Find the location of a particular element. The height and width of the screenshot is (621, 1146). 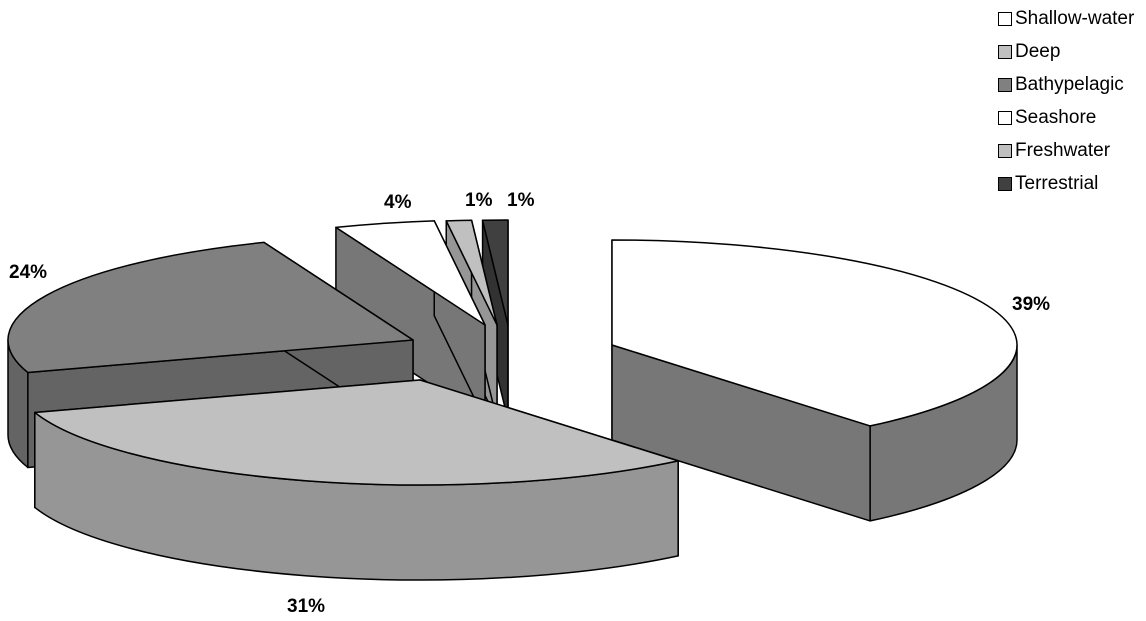

slice-label-freshwater: 1% is located at coordinates (479, 200).